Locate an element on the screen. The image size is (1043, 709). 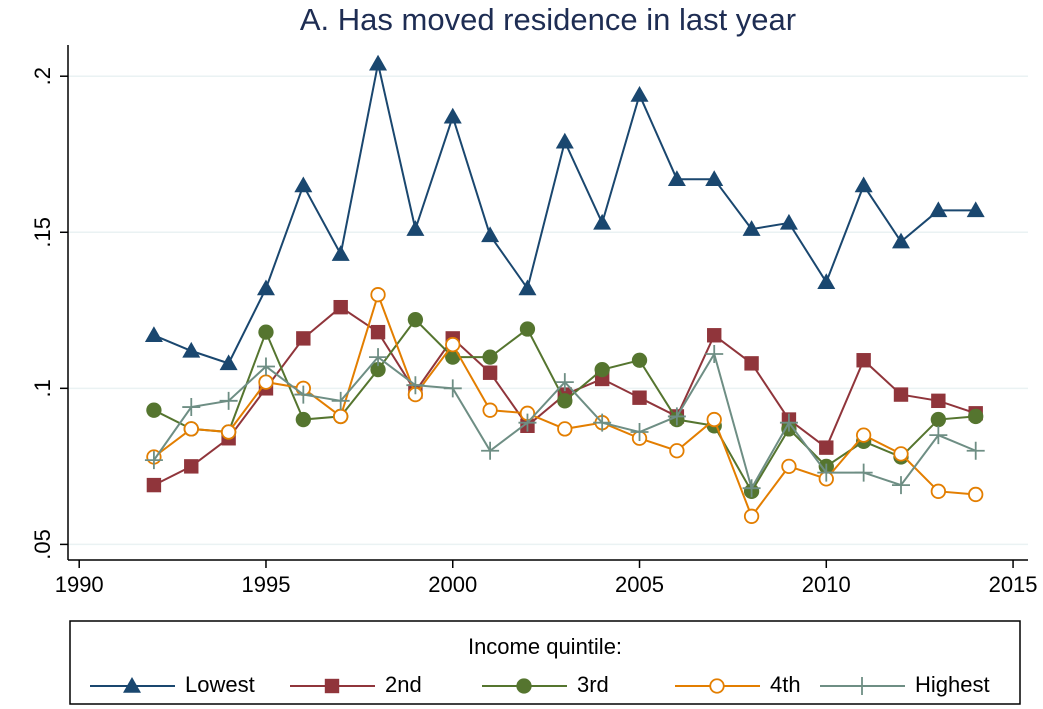
chart-title: A. Has moved residence in last year is located at coordinates (548, 19).